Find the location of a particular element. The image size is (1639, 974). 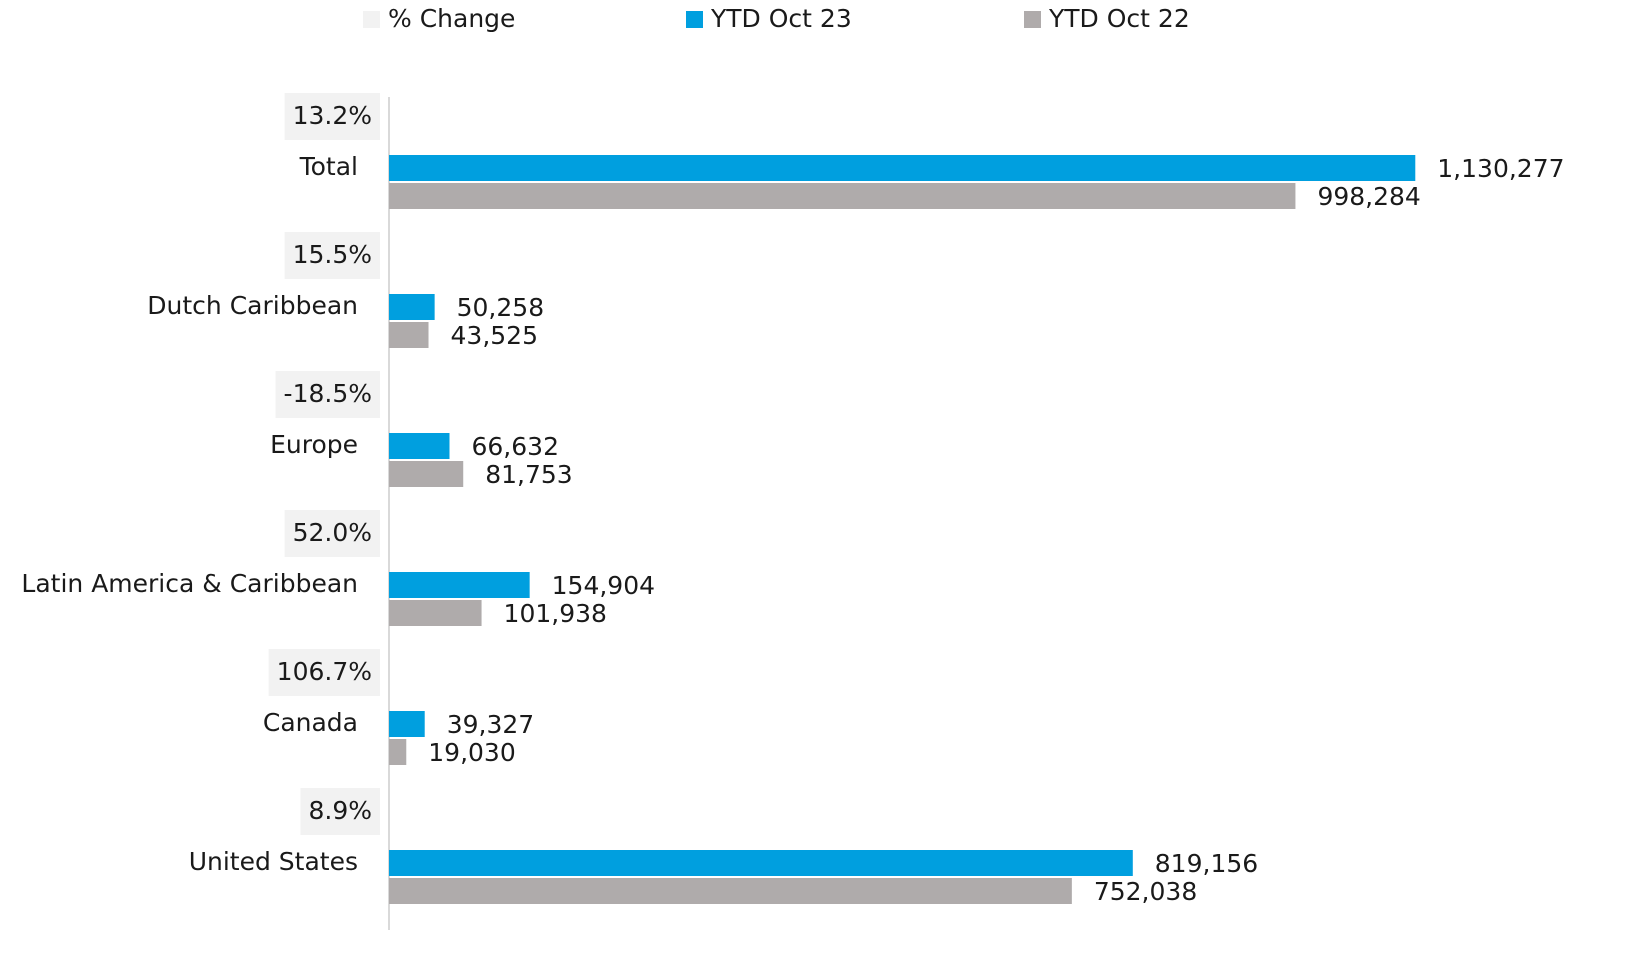

percent-label: 13.2% is located at coordinates (332, 115).